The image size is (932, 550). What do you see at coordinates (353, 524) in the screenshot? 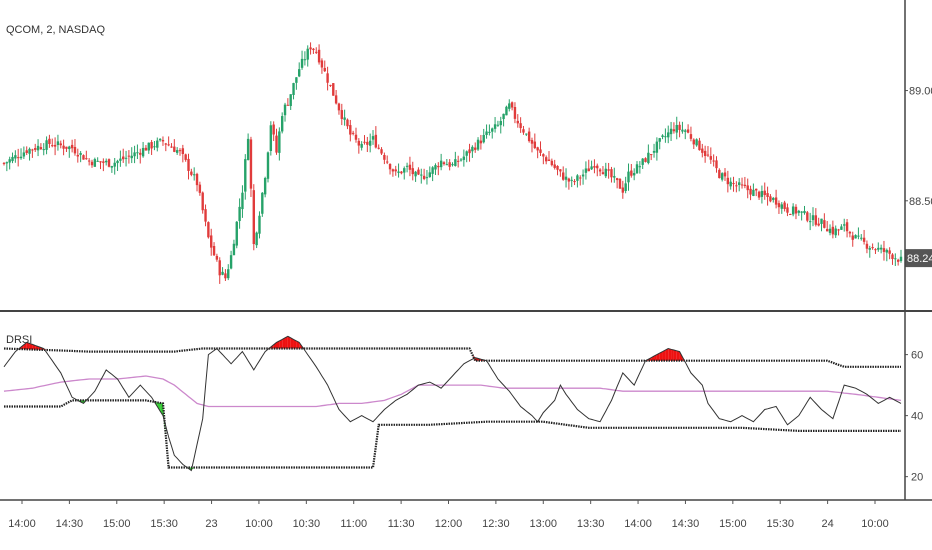
I see `time-tick-label: 11:00` at bounding box center [353, 524].